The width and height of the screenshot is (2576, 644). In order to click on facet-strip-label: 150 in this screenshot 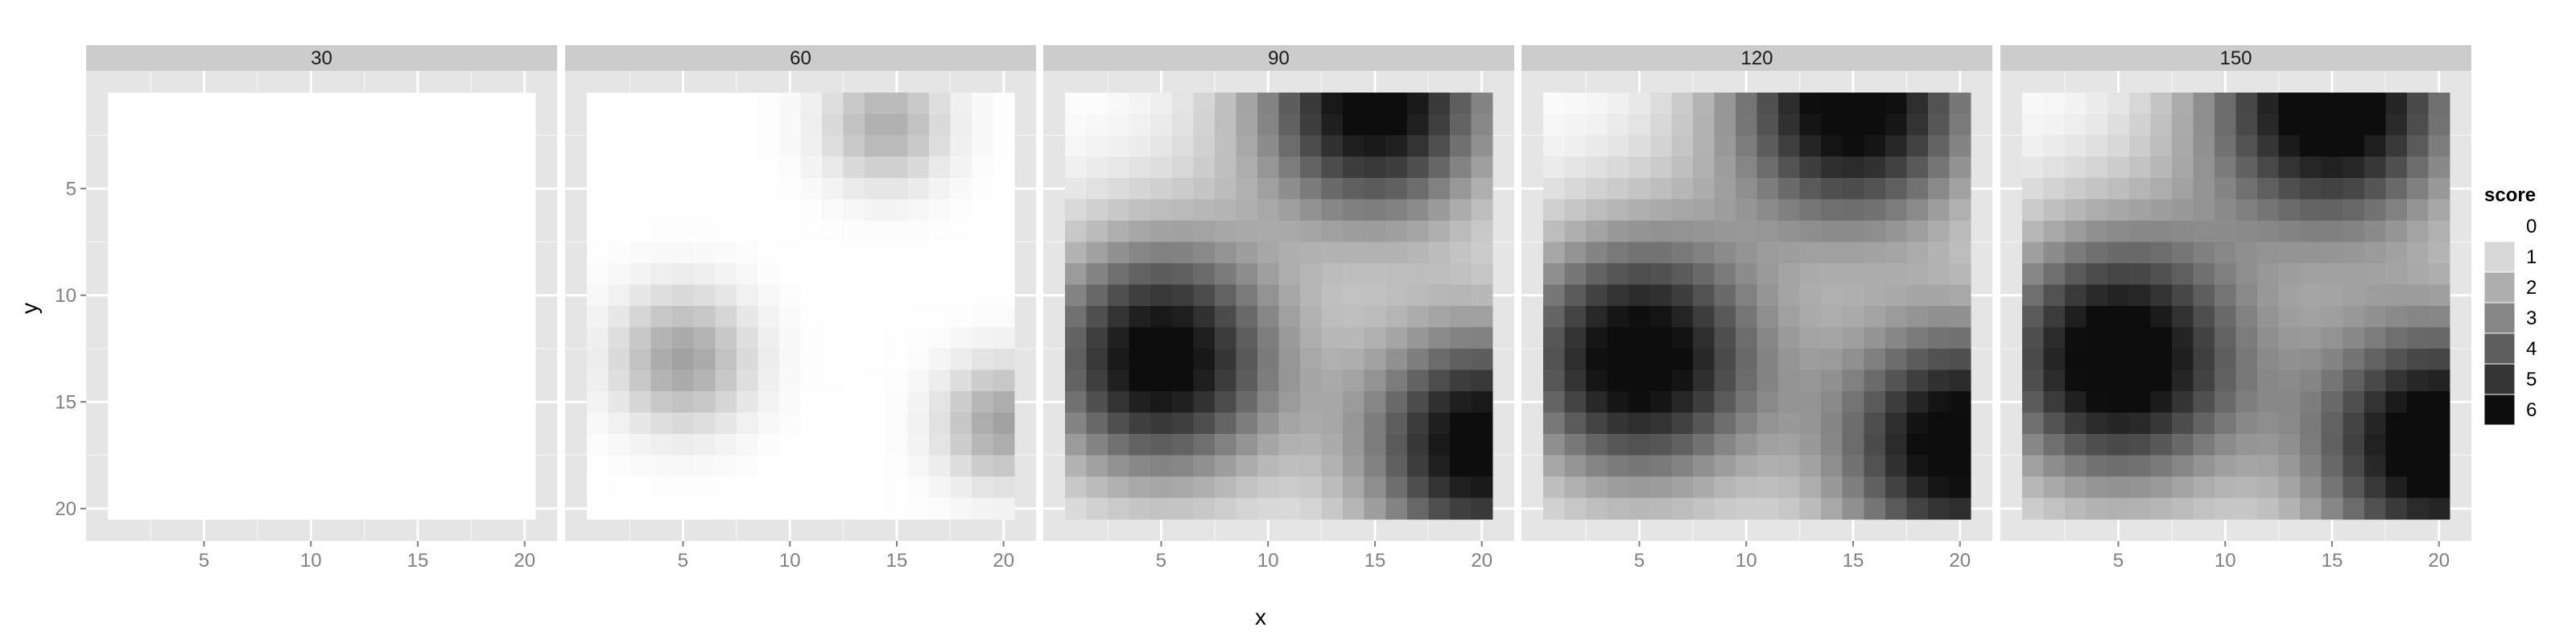, I will do `click(2235, 58)`.